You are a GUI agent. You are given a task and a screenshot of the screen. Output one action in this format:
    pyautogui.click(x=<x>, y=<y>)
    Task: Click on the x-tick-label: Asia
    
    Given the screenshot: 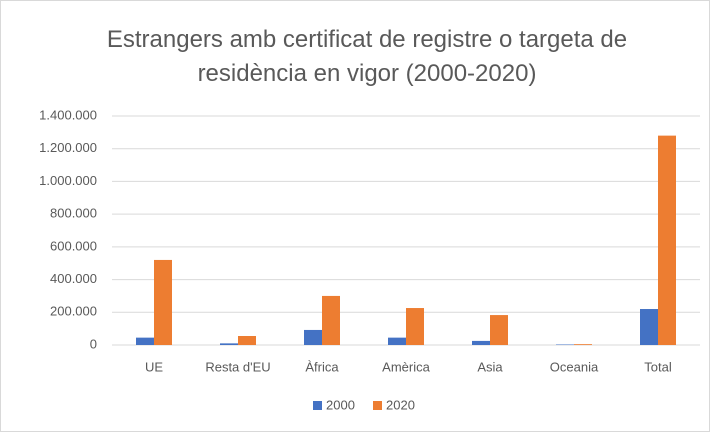 What is the action you would take?
    pyautogui.click(x=490, y=366)
    